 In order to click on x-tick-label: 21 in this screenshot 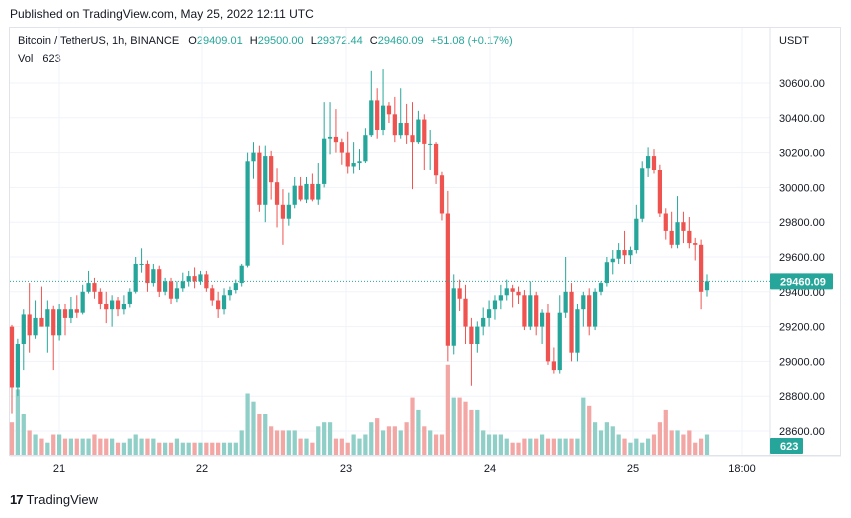, I will do `click(59, 469)`.